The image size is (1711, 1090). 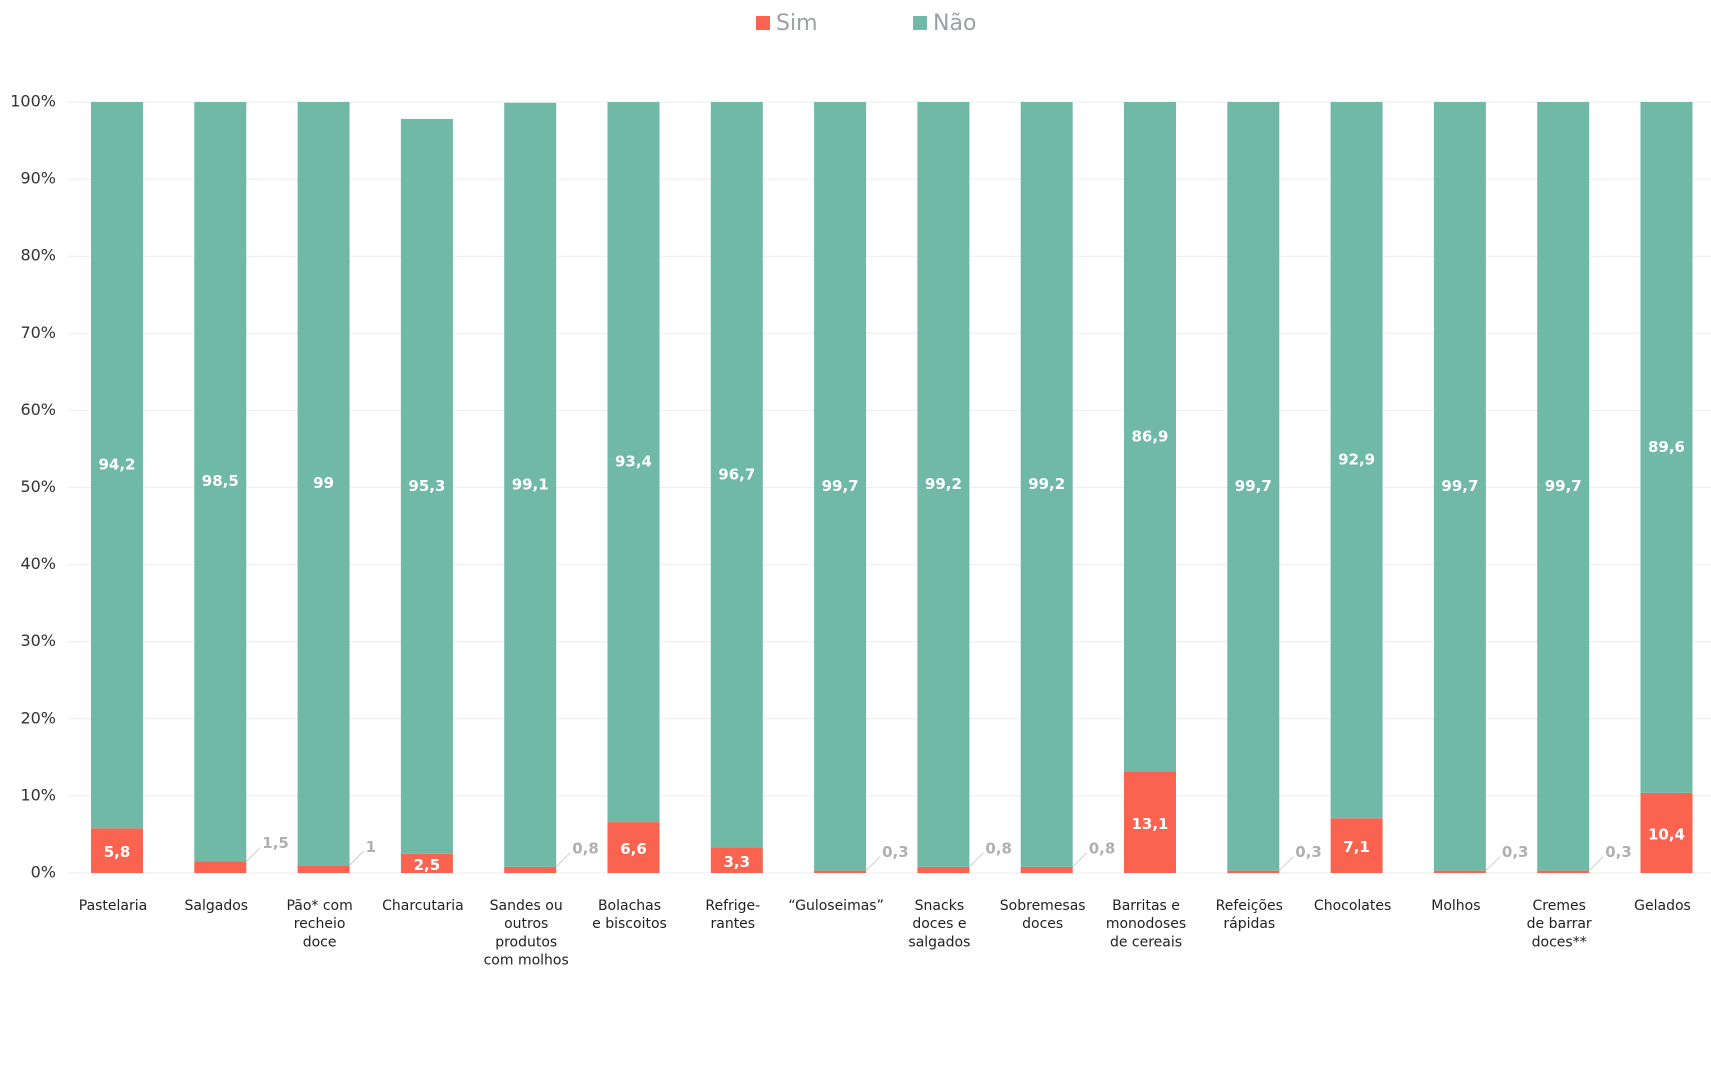 I want to click on value-label: 2,5, so click(x=427, y=865).